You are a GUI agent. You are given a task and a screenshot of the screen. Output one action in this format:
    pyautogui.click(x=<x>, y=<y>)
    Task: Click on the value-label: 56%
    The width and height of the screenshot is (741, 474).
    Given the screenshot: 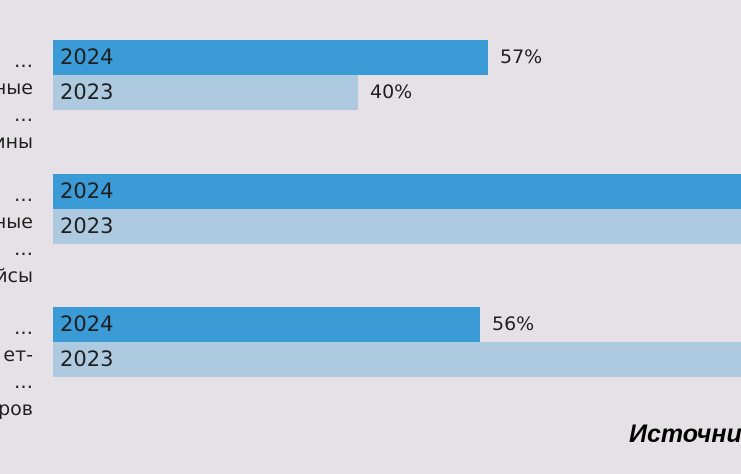 What is the action you would take?
    pyautogui.click(x=513, y=324)
    